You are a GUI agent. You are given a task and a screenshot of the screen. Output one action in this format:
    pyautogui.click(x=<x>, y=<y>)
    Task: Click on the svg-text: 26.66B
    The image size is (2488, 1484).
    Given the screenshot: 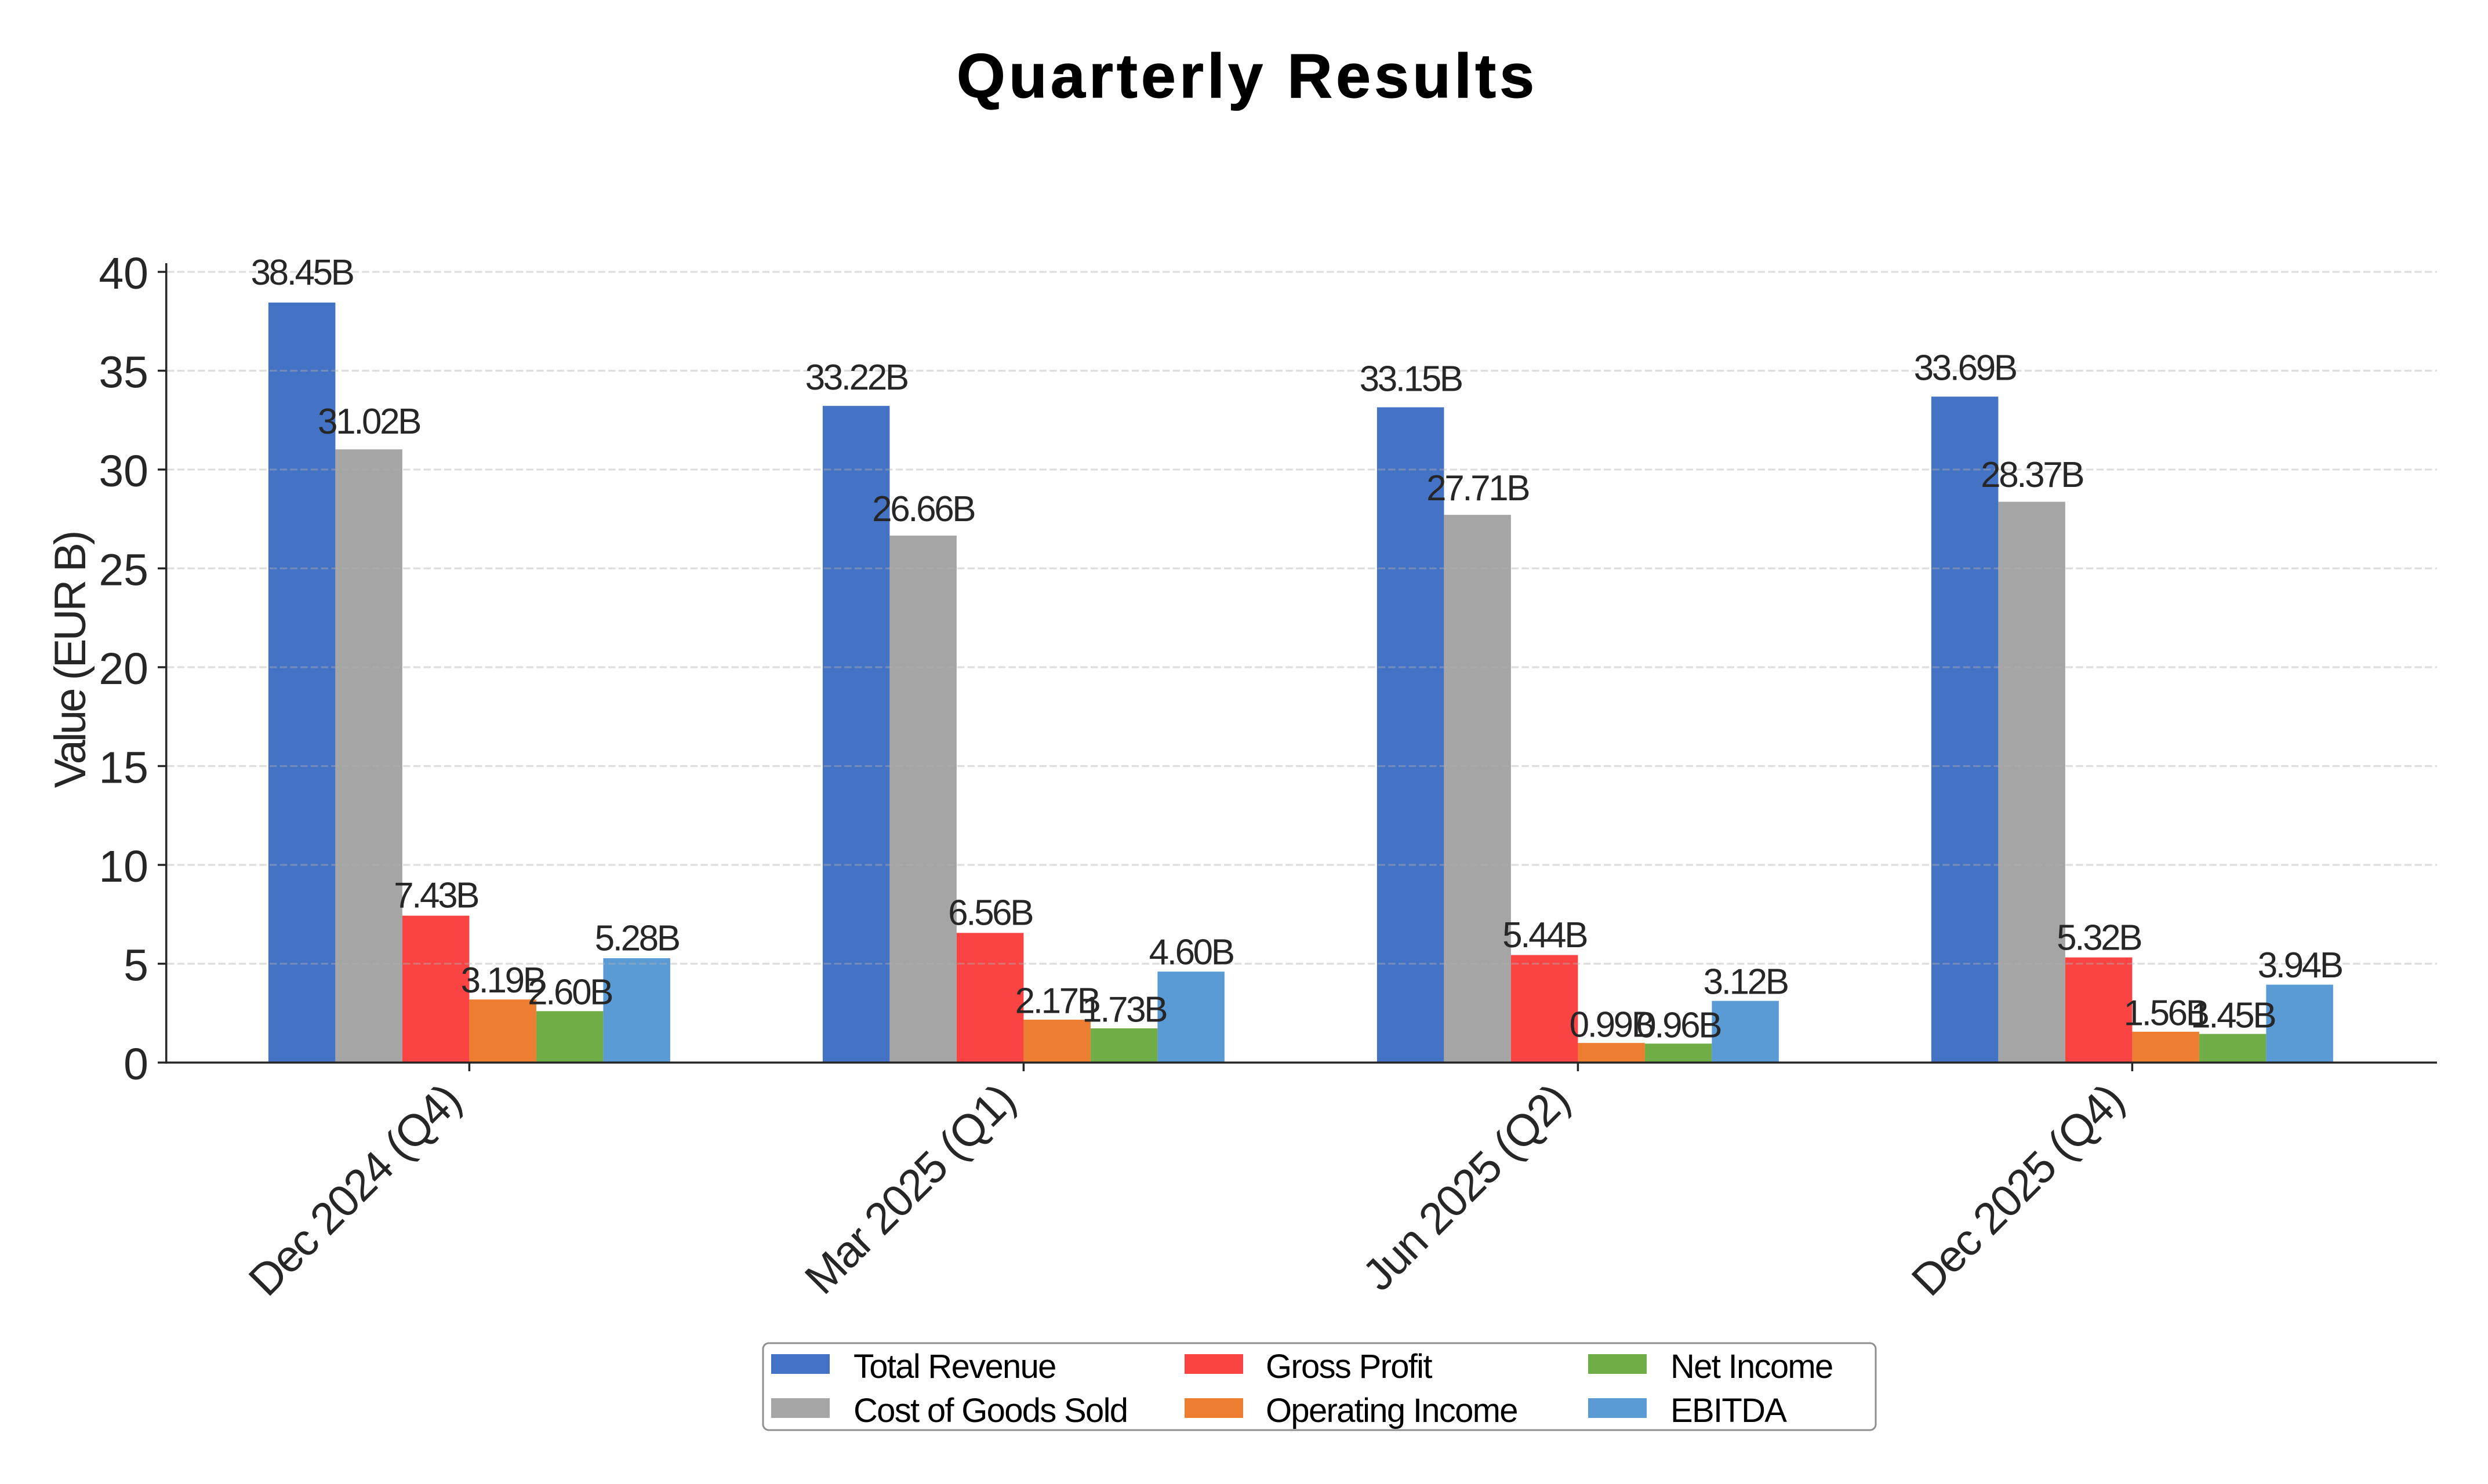 What is the action you would take?
    pyautogui.click(x=923, y=509)
    